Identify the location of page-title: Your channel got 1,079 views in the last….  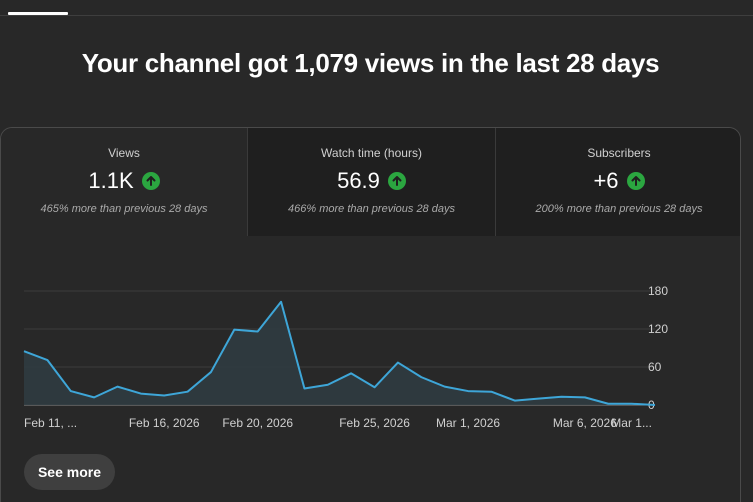
(370, 63).